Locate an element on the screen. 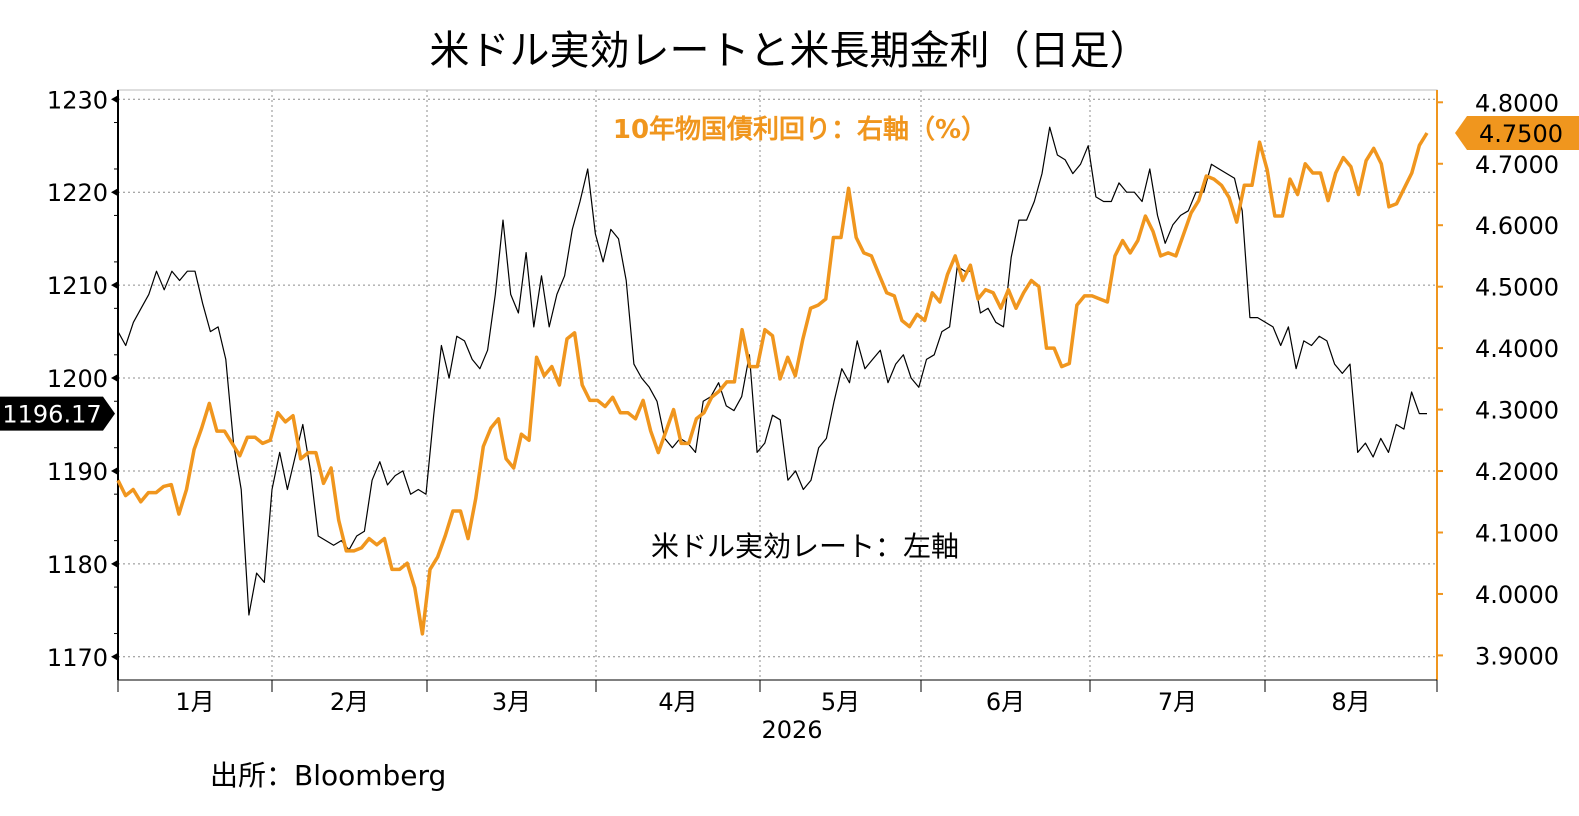 The width and height of the screenshot is (1579, 816). left-tick-label: 1190 is located at coordinates (77, 472).